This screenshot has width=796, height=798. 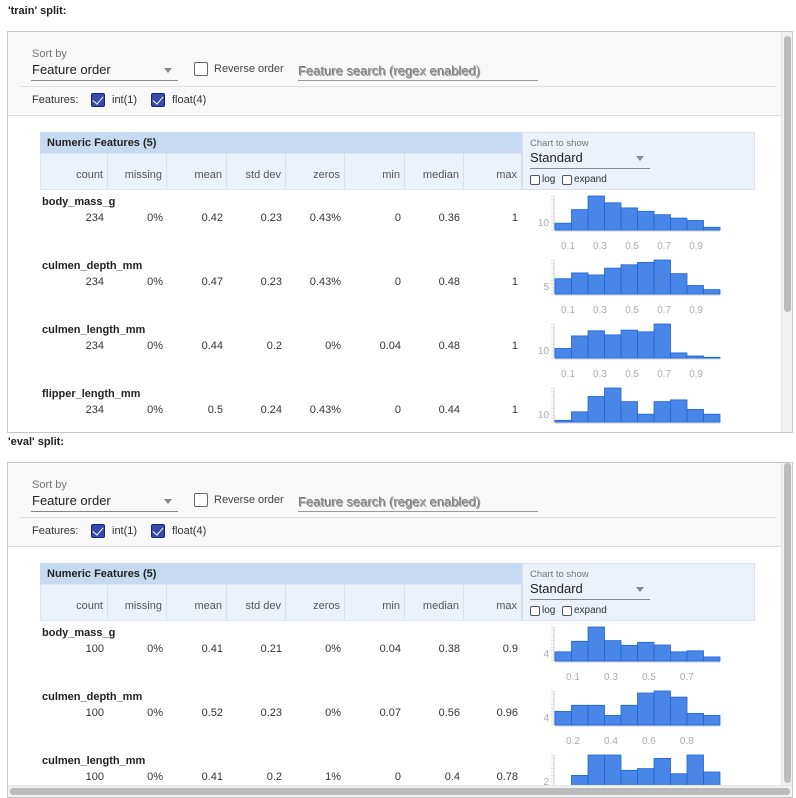 What do you see at coordinates (137, 171) in the screenshot?
I see `column-header-missing: missing` at bounding box center [137, 171].